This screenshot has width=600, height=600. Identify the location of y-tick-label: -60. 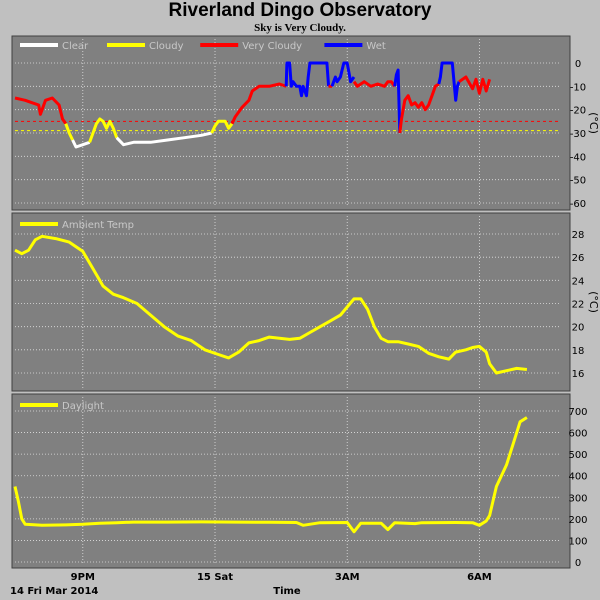
(578, 204).